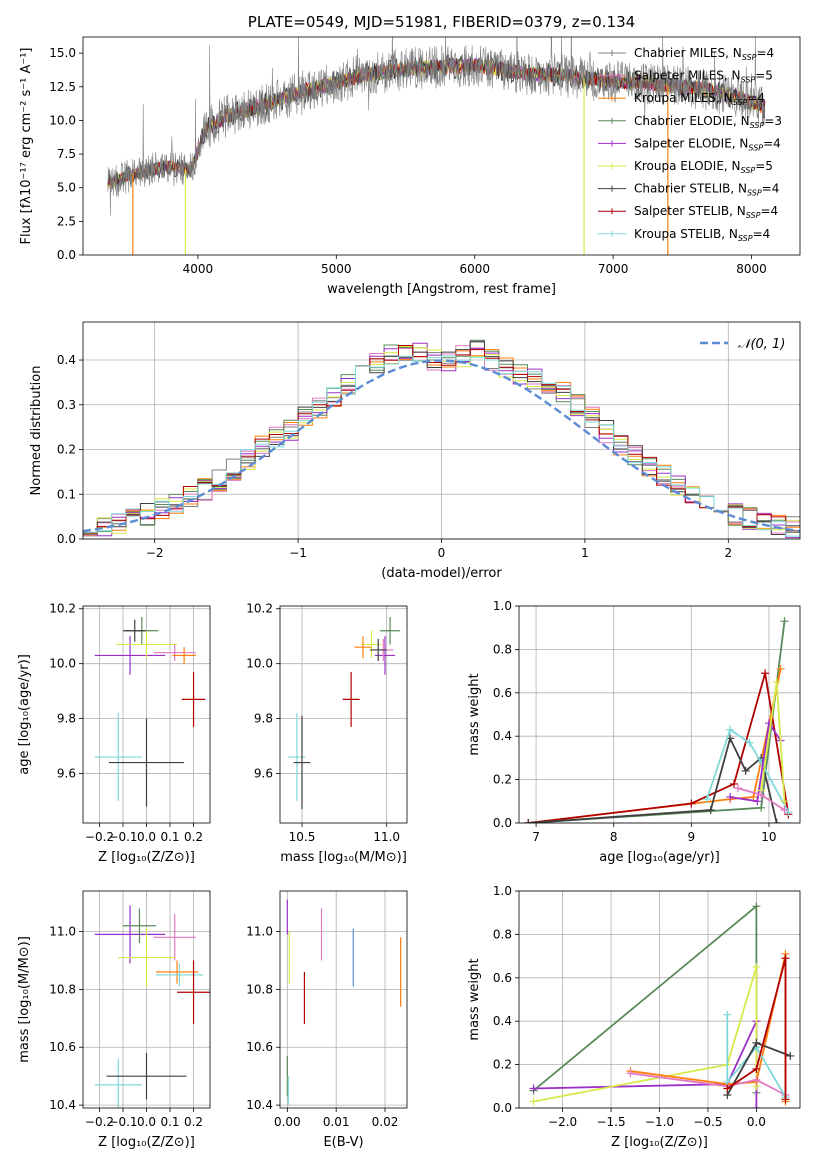 The image size is (819, 1170). What do you see at coordinates (662, 1005) in the screenshot?
I see `massweight_vs_z-marks` at bounding box center [662, 1005].